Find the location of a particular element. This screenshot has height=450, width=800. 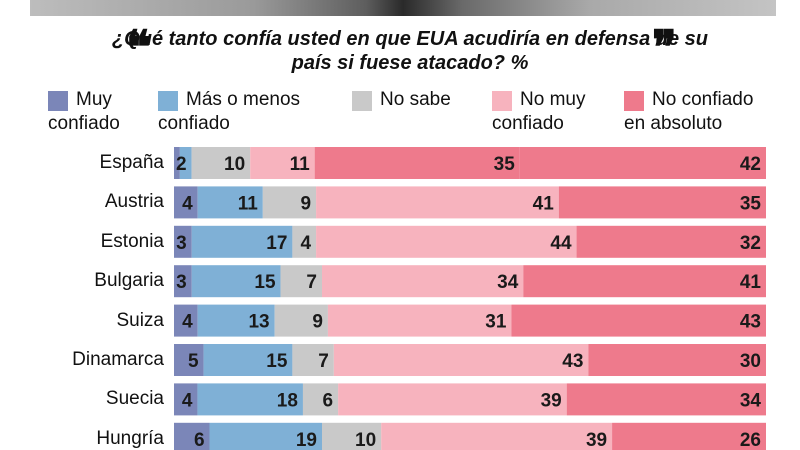

bar-data-label: 2 is located at coordinates (181, 164).